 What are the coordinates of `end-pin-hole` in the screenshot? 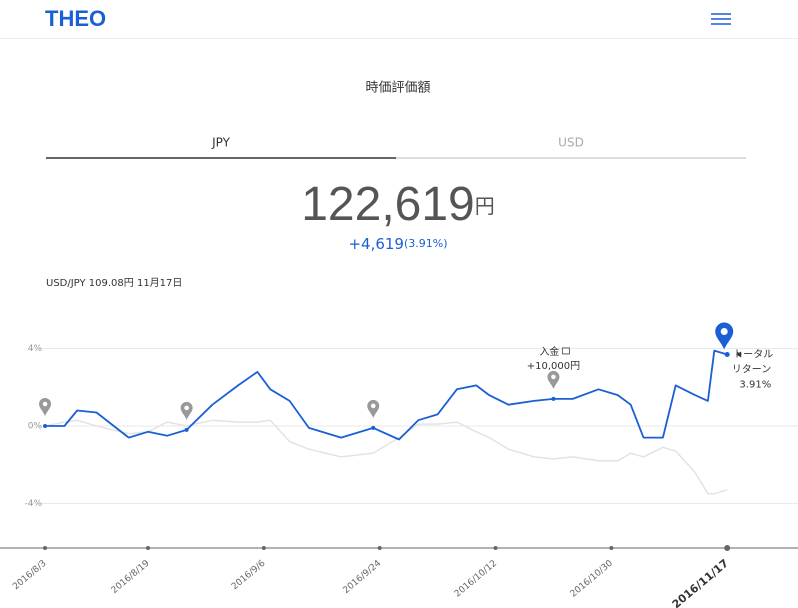 It's located at (724, 331).